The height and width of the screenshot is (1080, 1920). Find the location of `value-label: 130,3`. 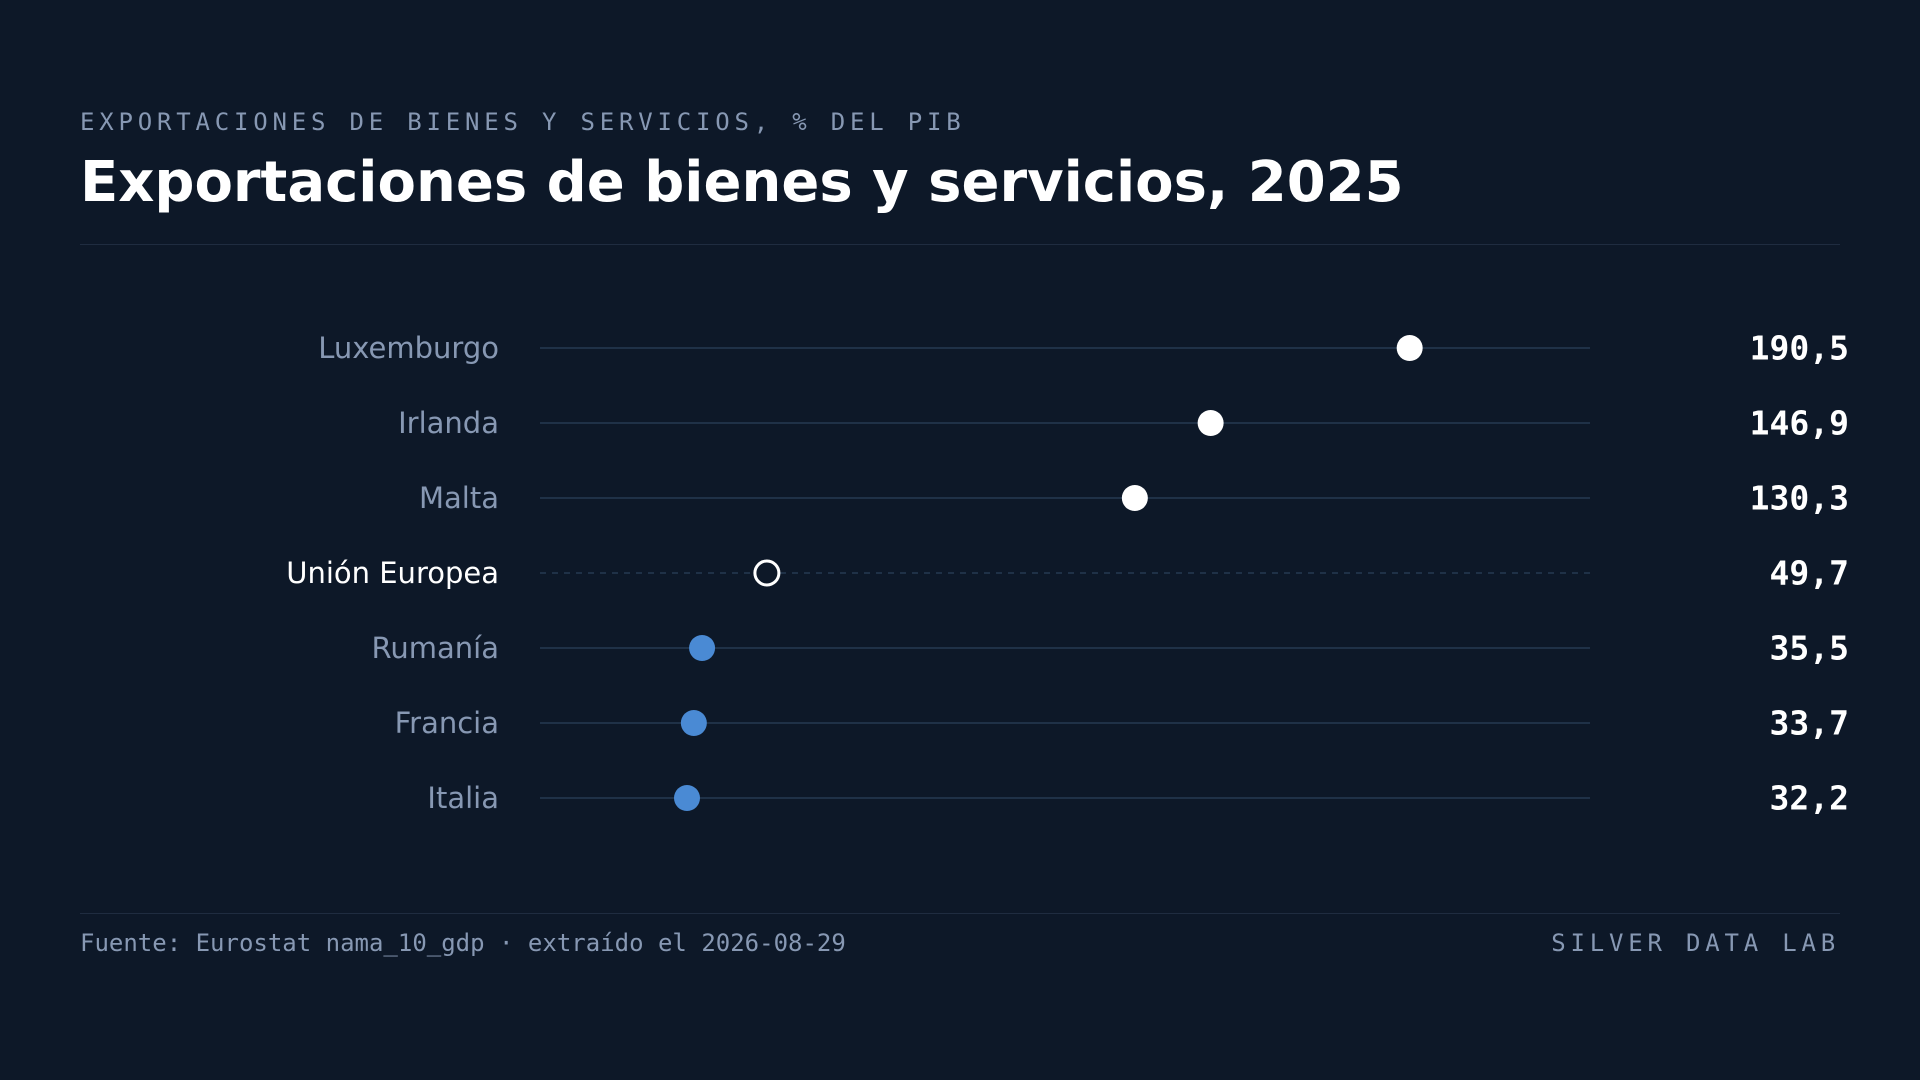

value-label: 130,3 is located at coordinates (1799, 498).